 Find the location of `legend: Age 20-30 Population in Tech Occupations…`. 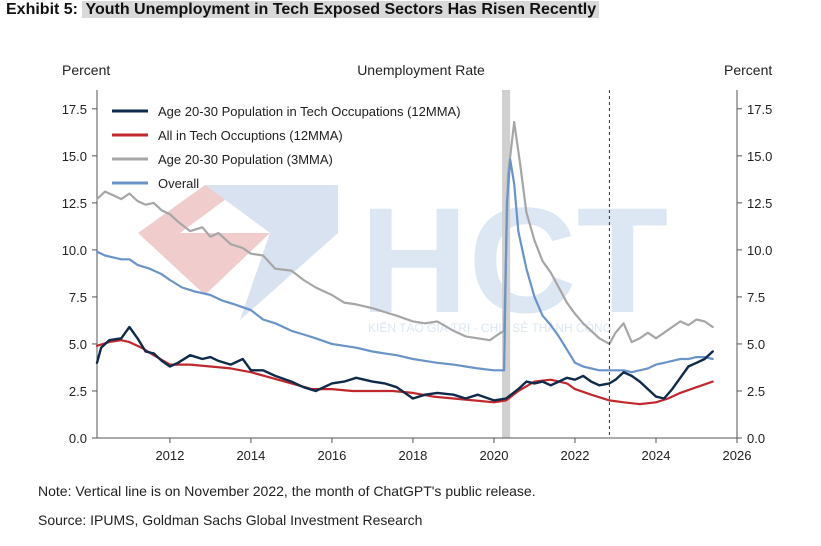

legend: Age 20-30 Population in Tech Occupations… is located at coordinates (286, 147).